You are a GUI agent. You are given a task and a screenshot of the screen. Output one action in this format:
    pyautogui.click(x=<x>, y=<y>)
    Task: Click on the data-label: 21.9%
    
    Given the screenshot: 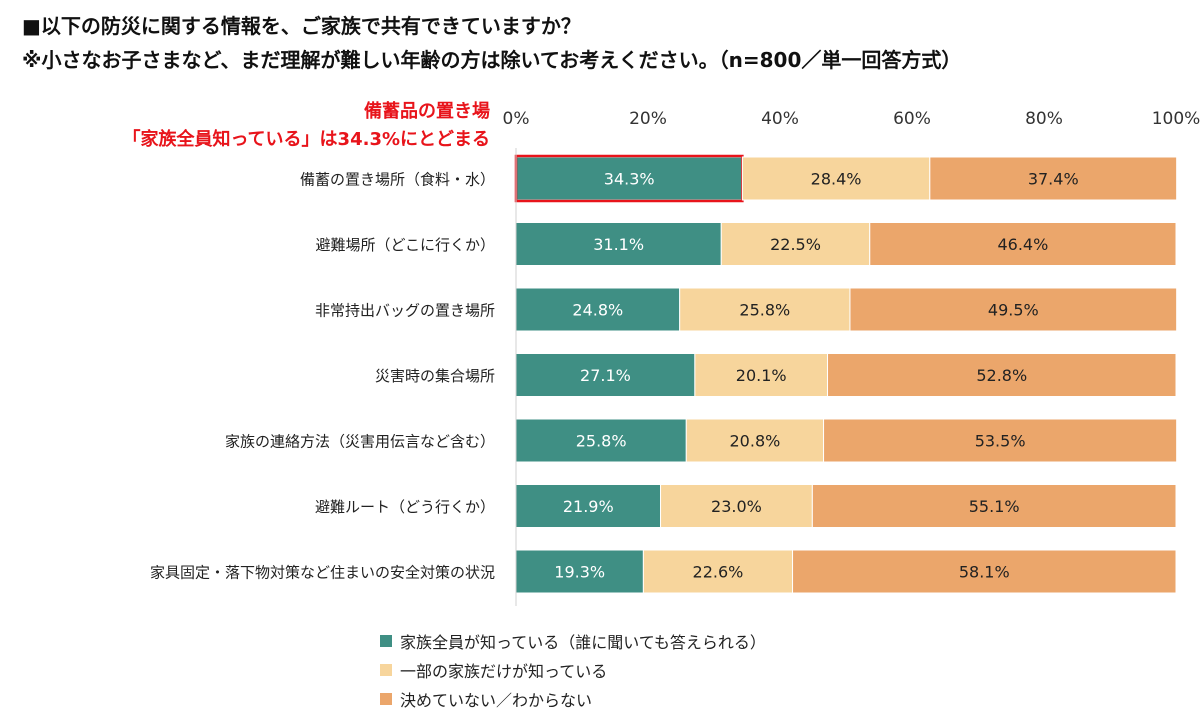 What is the action you would take?
    pyautogui.click(x=588, y=506)
    